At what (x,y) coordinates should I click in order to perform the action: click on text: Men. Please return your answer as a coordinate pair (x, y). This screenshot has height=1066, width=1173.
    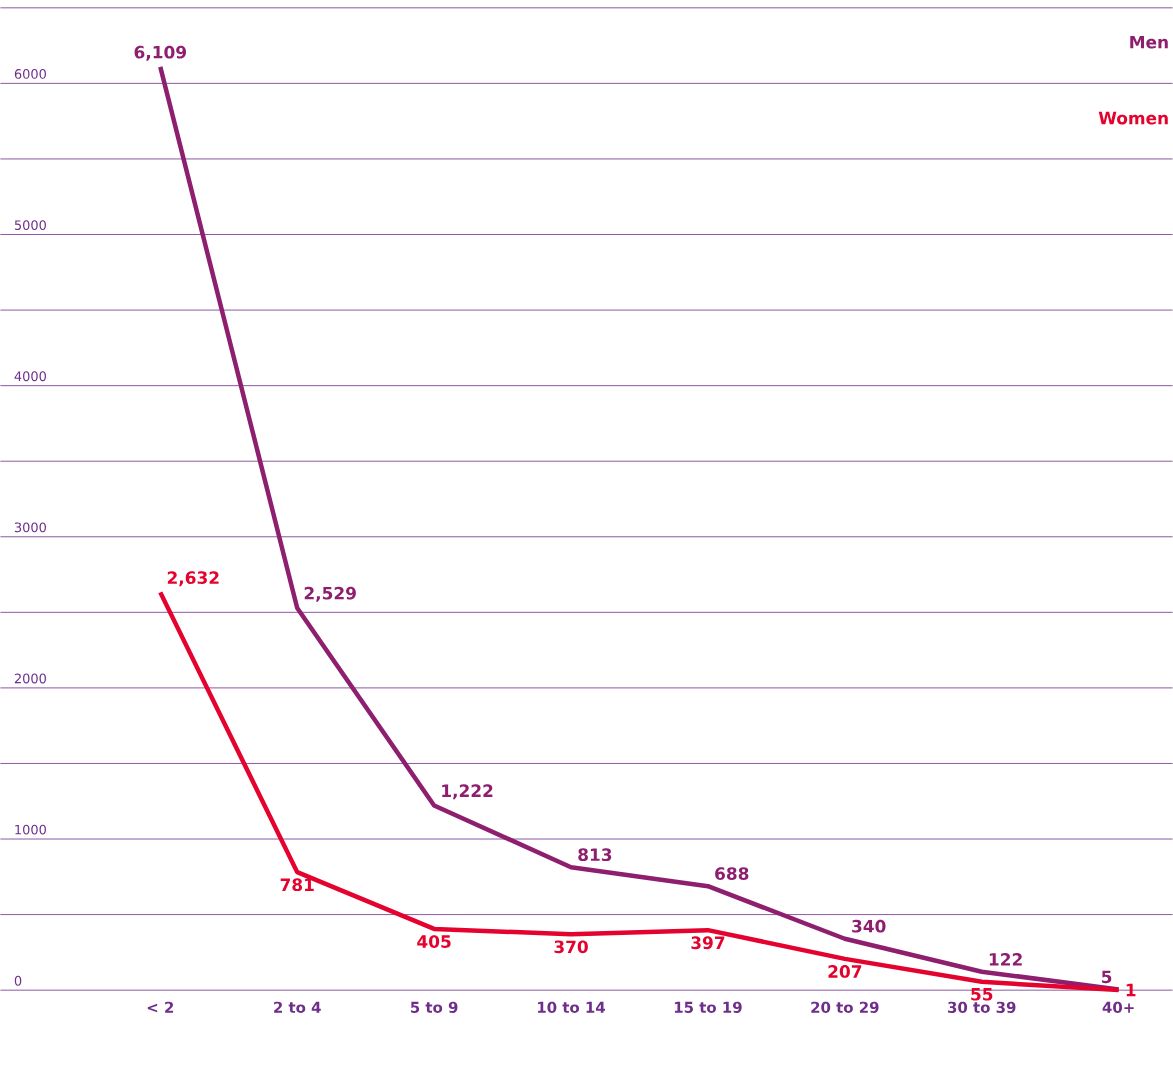
    Looking at the image, I should click on (1149, 42).